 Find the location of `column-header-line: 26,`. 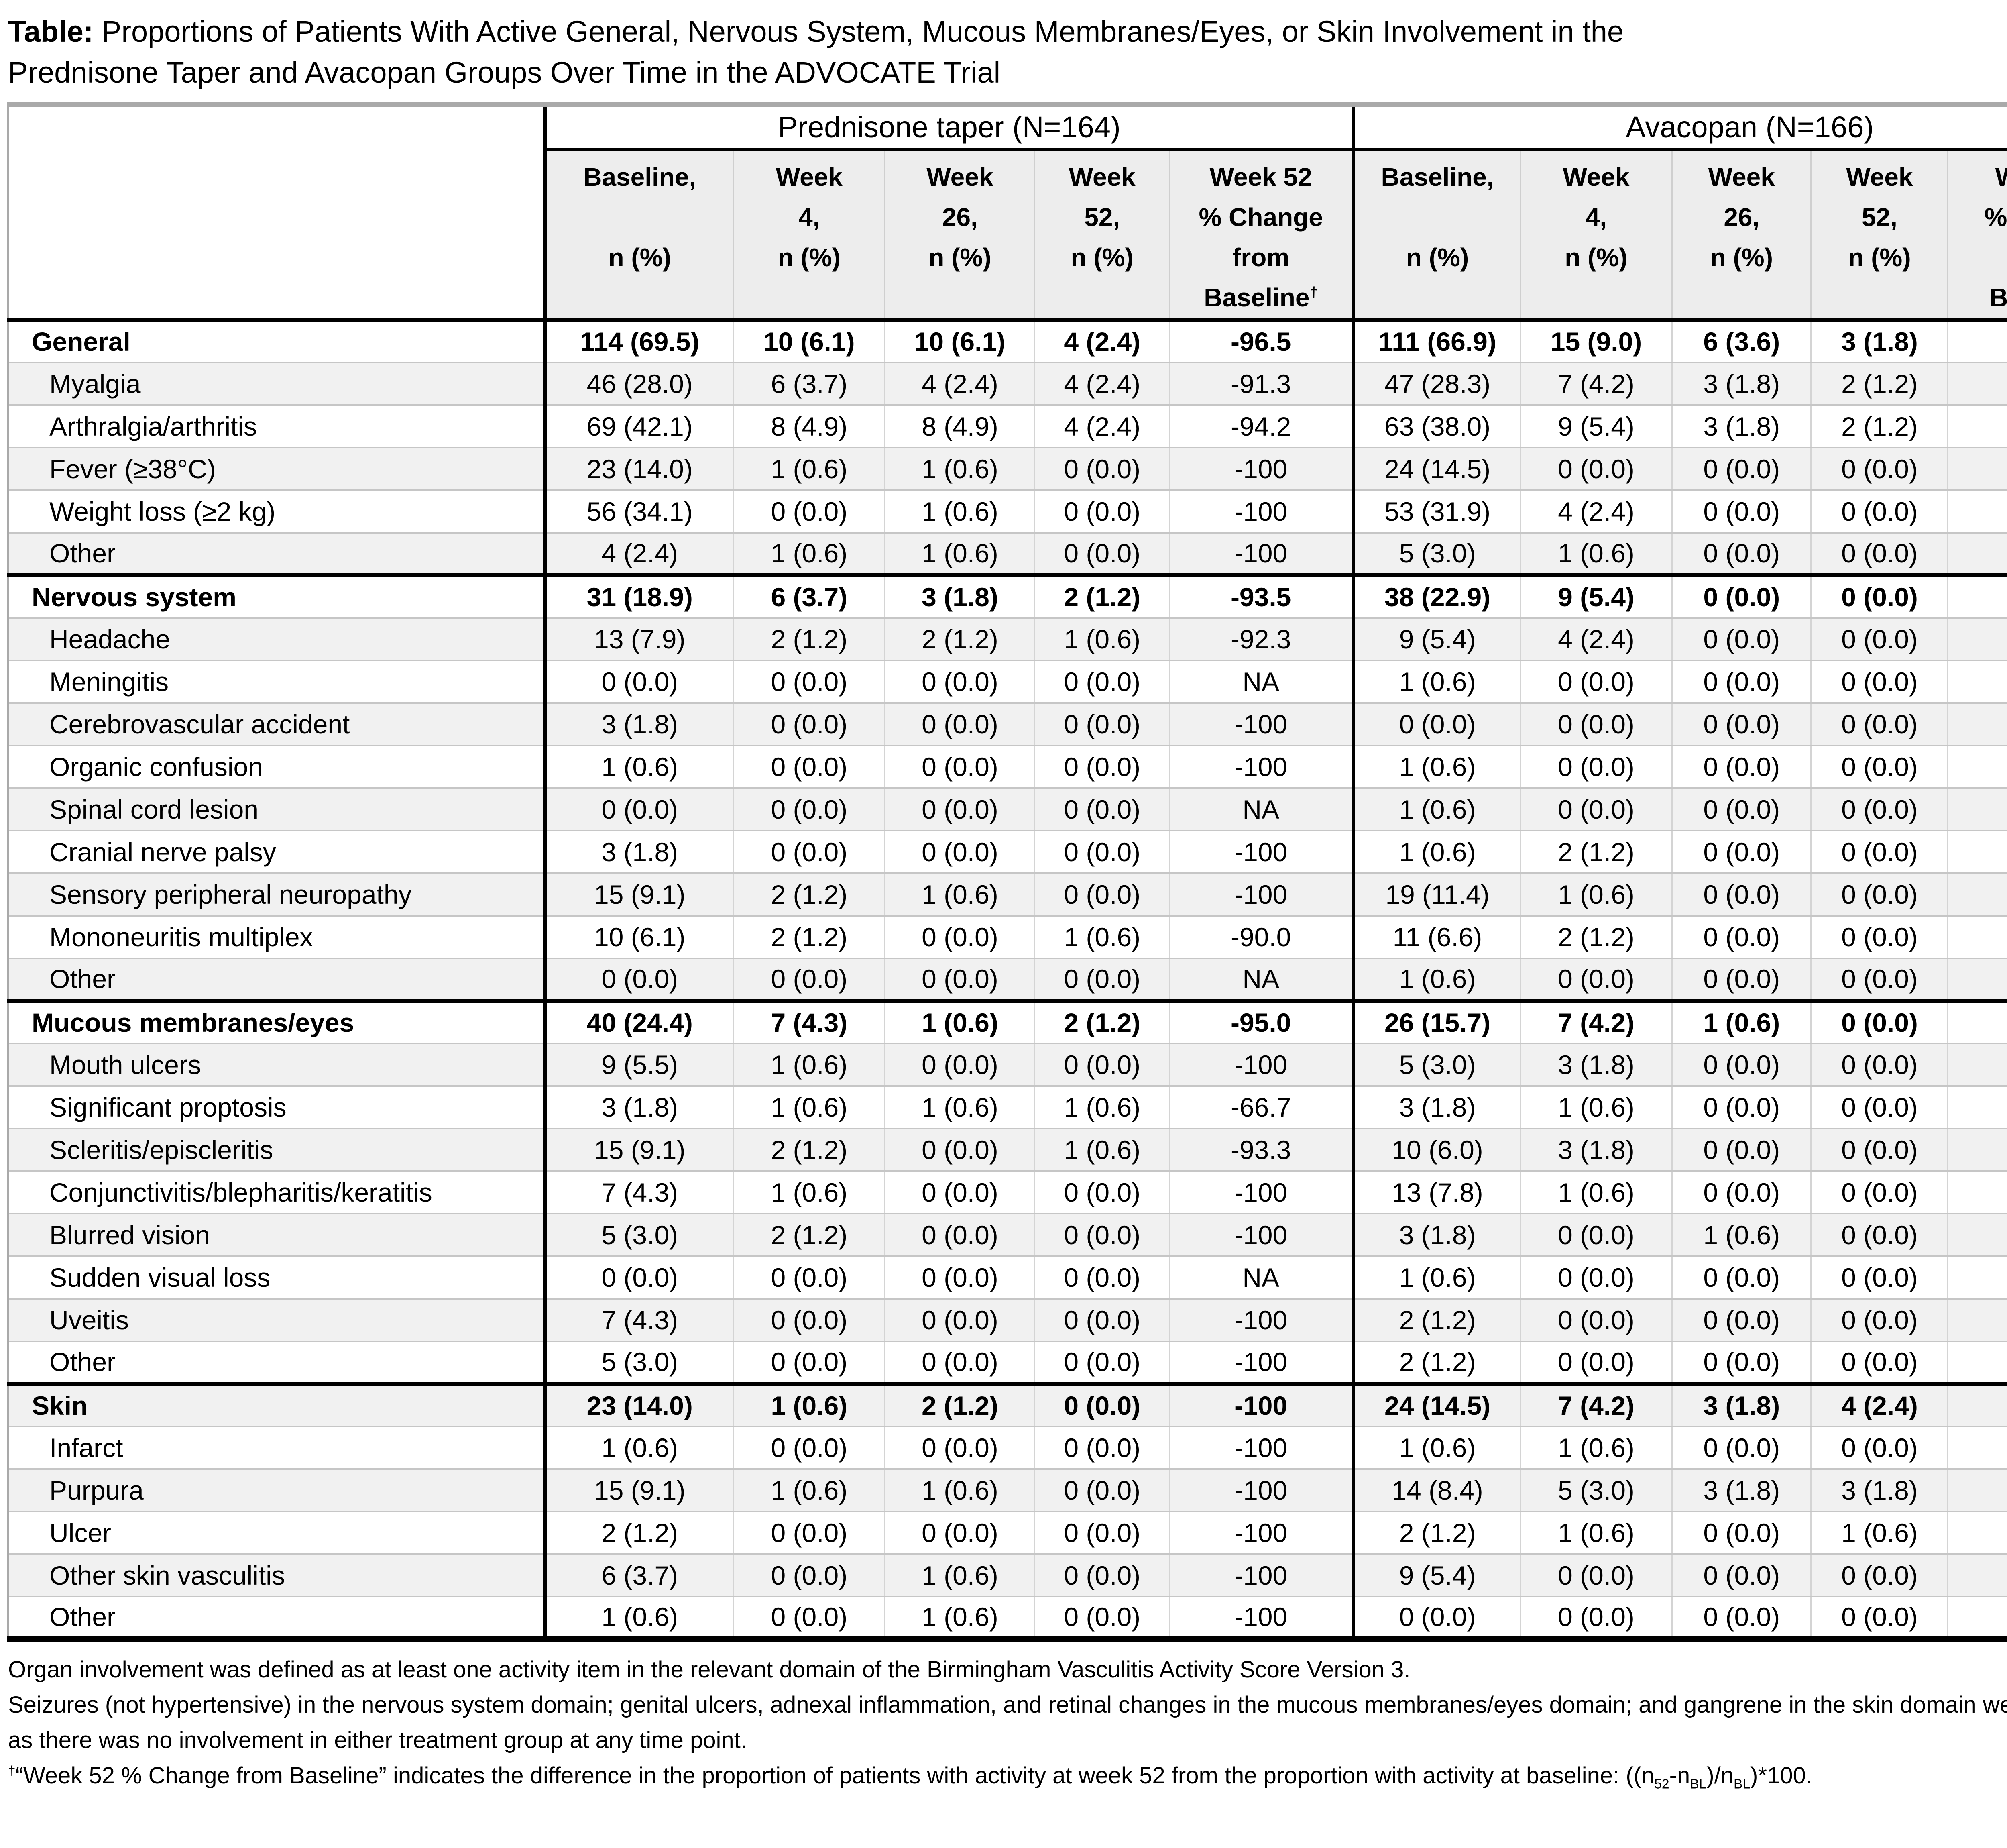

column-header-line: 26, is located at coordinates (960, 217).